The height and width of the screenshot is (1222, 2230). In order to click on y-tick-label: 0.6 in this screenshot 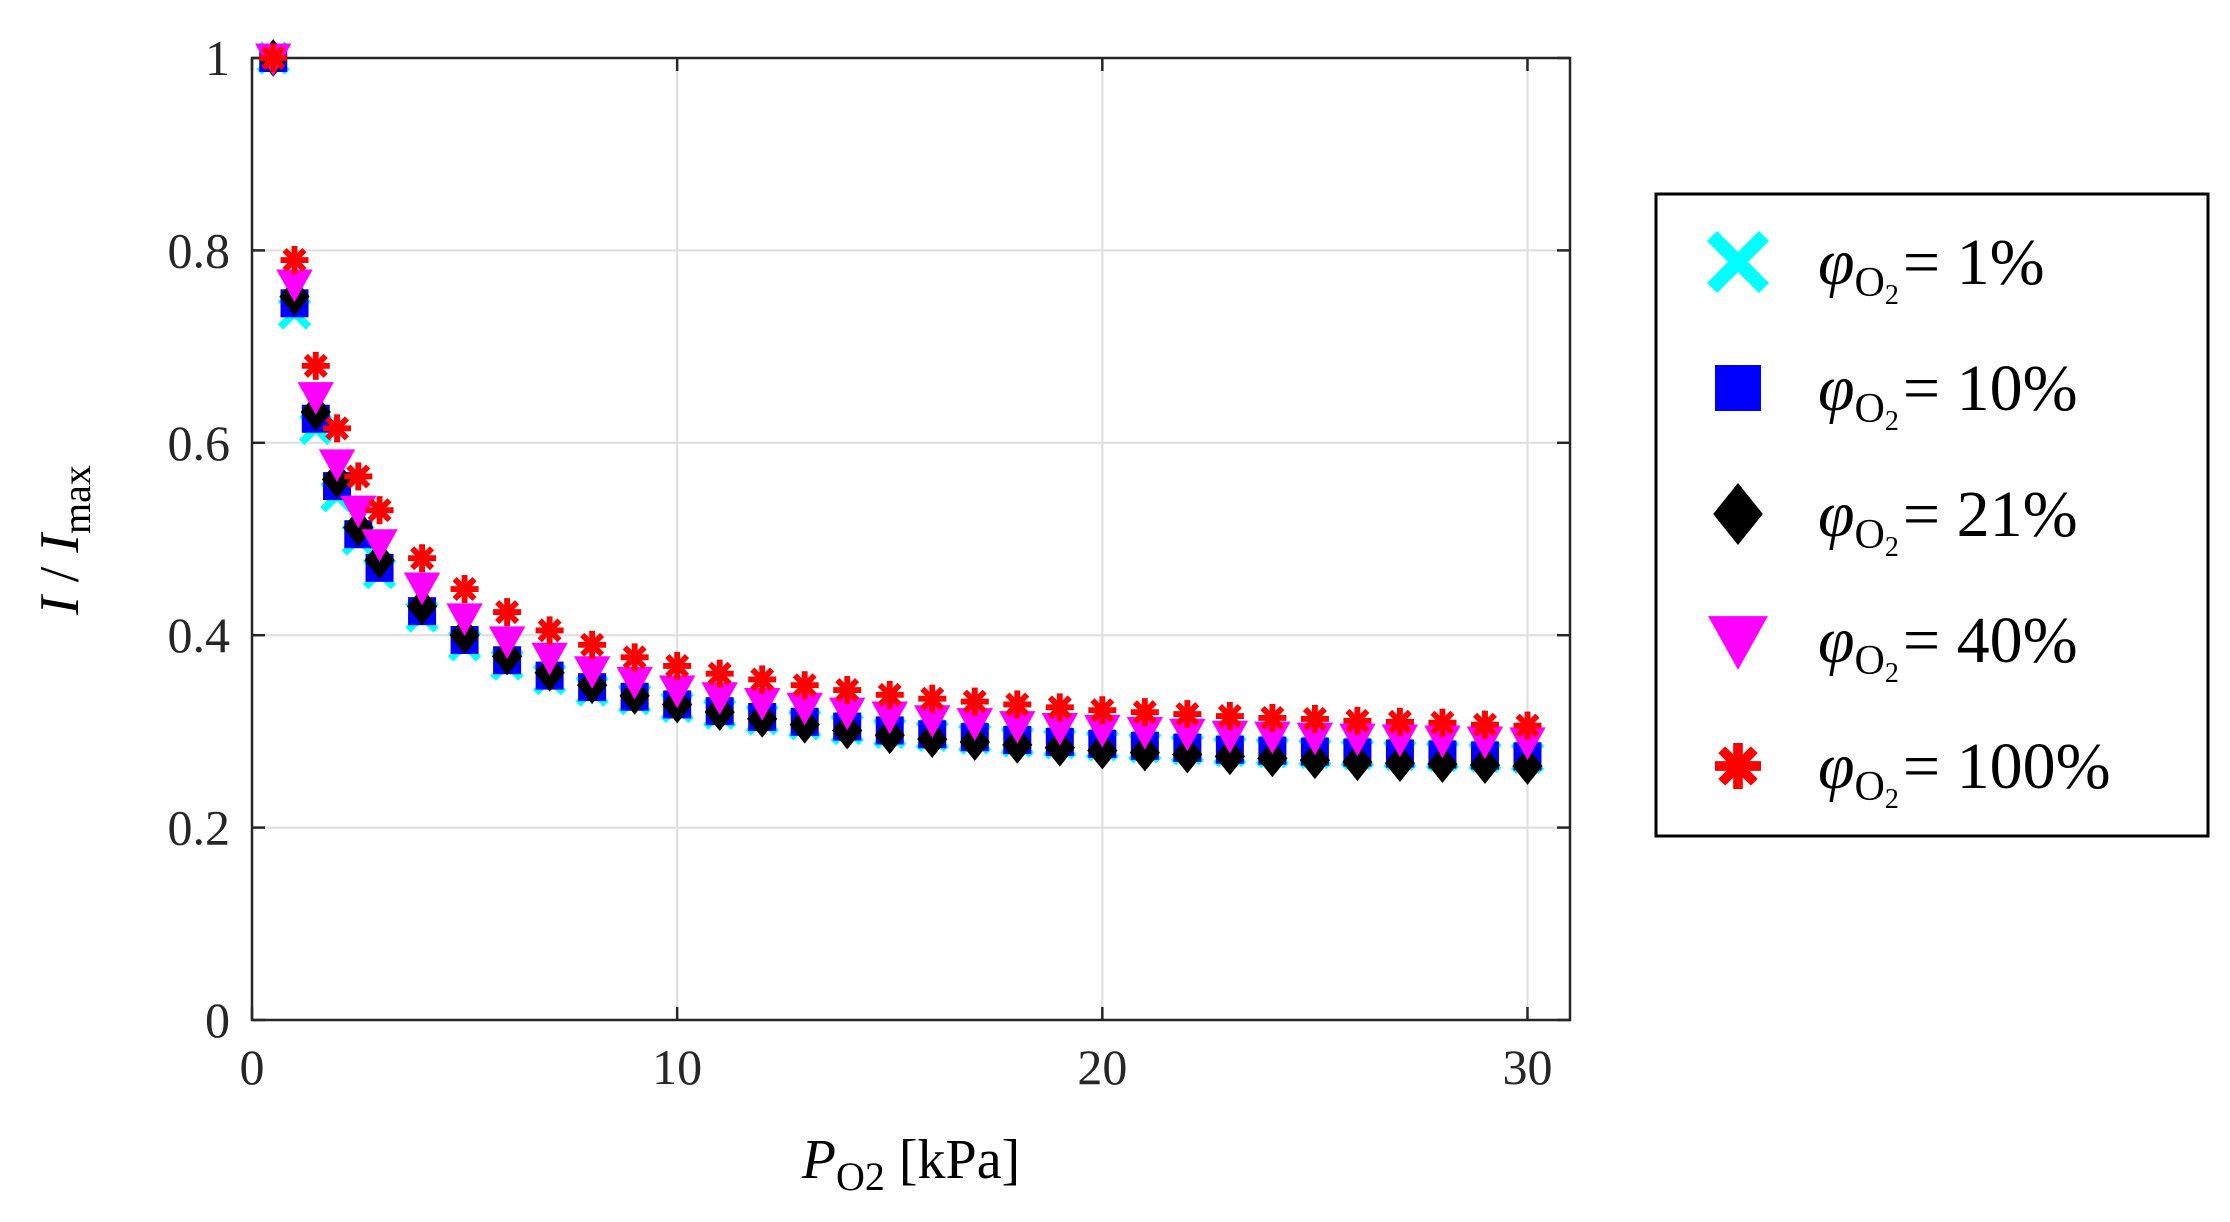, I will do `click(199, 443)`.